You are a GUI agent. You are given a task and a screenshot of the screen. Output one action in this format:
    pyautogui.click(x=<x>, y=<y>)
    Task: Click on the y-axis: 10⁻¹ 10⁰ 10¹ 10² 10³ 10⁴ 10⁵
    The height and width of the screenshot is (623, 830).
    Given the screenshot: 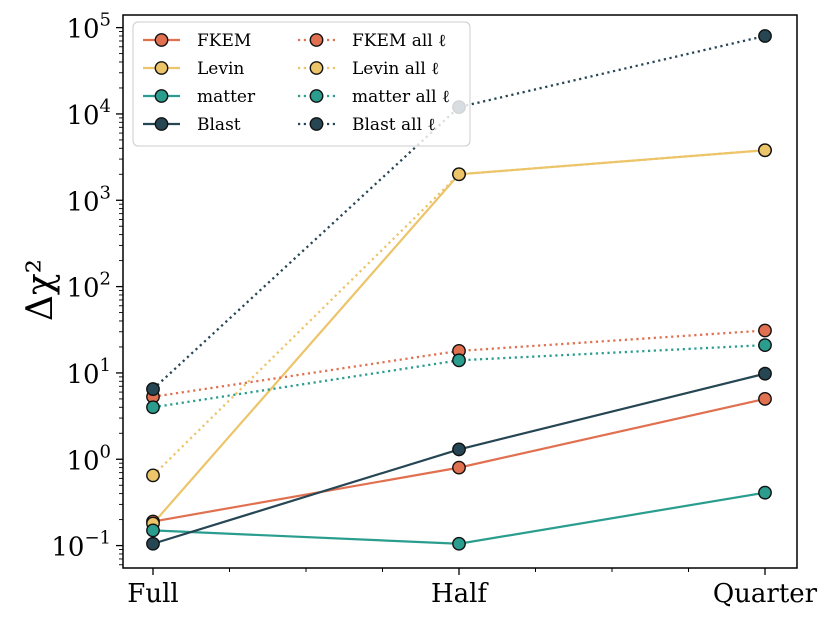 What is the action you would take?
    pyautogui.click(x=87, y=288)
    